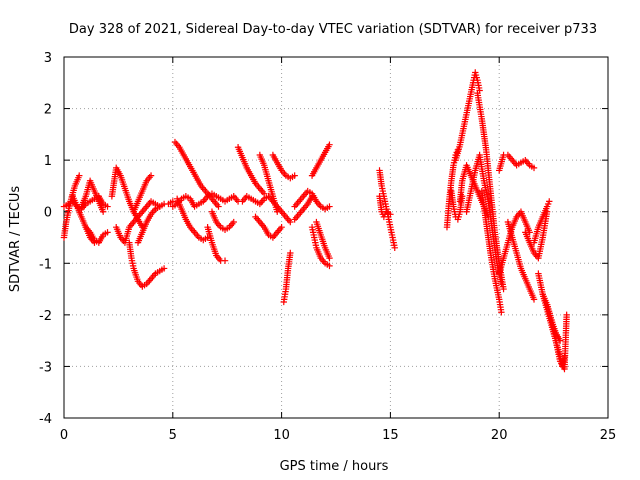 The height and width of the screenshot is (480, 640). Describe the element at coordinates (323, 240) in the screenshot. I see `series-e5` at that location.